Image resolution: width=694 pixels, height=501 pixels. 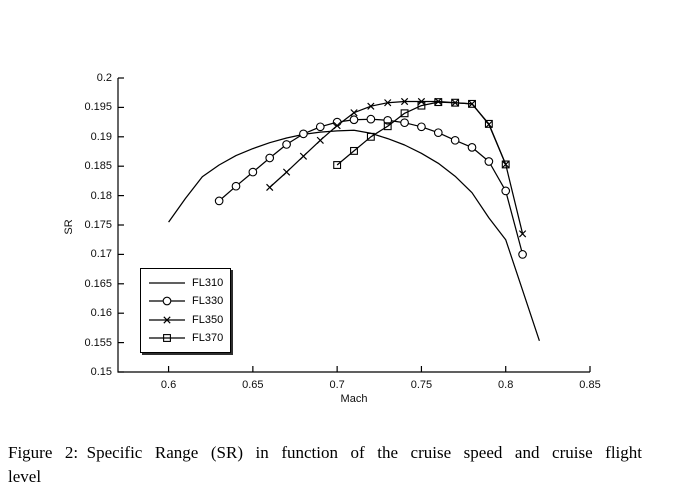 What do you see at coordinates (25, 476) in the screenshot?
I see `caption-line-2: level` at bounding box center [25, 476].